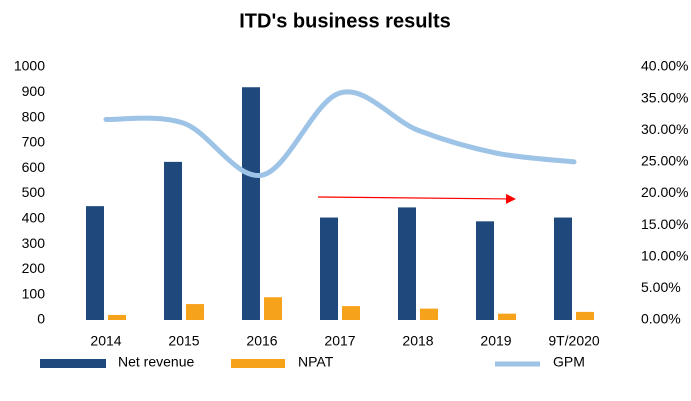 This screenshot has width=691, height=401. Describe the element at coordinates (34, 116) in the screenshot. I see `y-tick-label: 800` at that location.